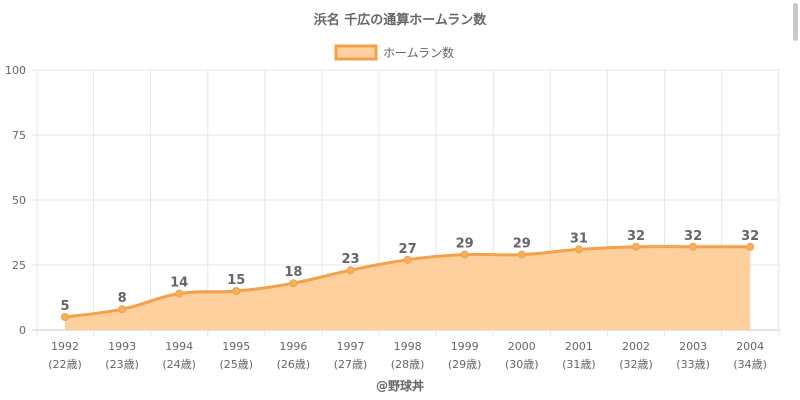 This screenshot has height=400, width=800. I want to click on data-label: 8, so click(122, 298).